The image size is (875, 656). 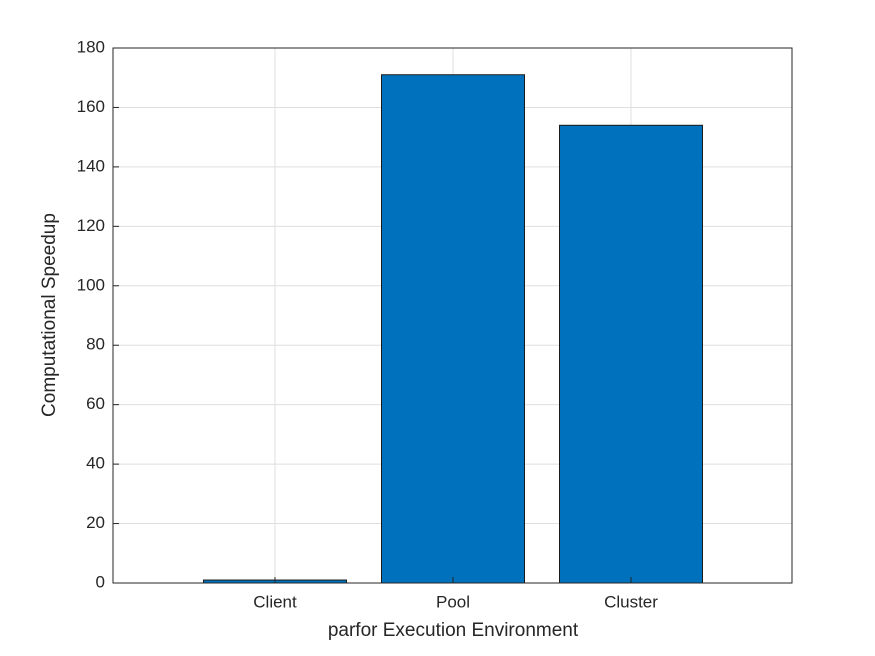 What do you see at coordinates (95, 403) in the screenshot?
I see `y-tick-label: 60` at bounding box center [95, 403].